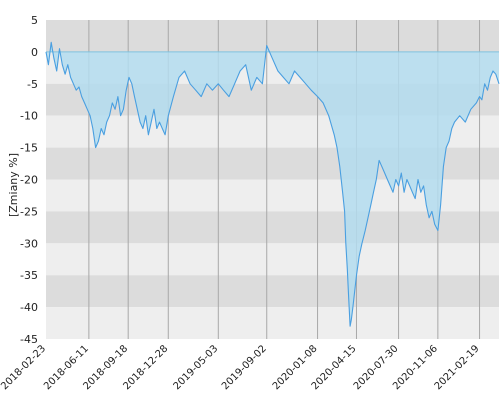 This screenshot has height=400, width=500. I want to click on y-axis-label: [Zmiany %], so click(13, 185).